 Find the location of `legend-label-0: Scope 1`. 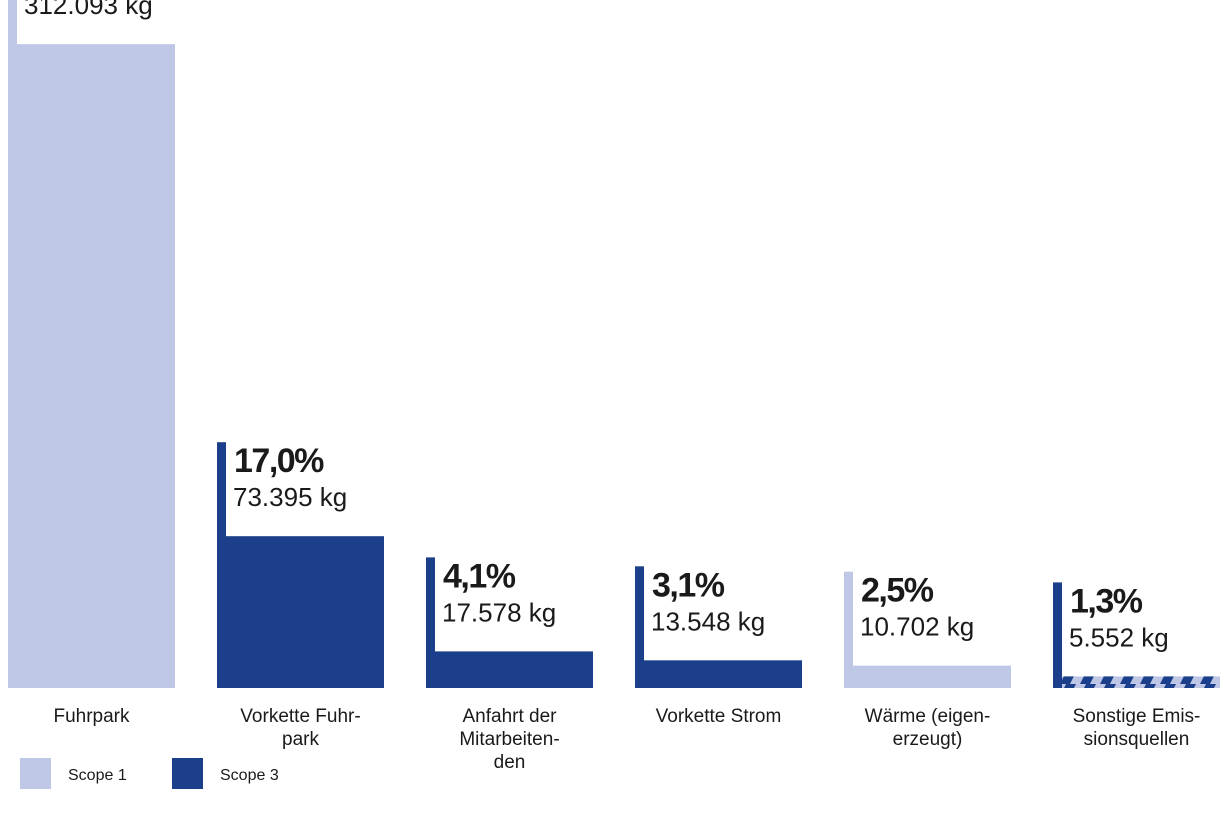

legend-label-0: Scope 1 is located at coordinates (97, 775).